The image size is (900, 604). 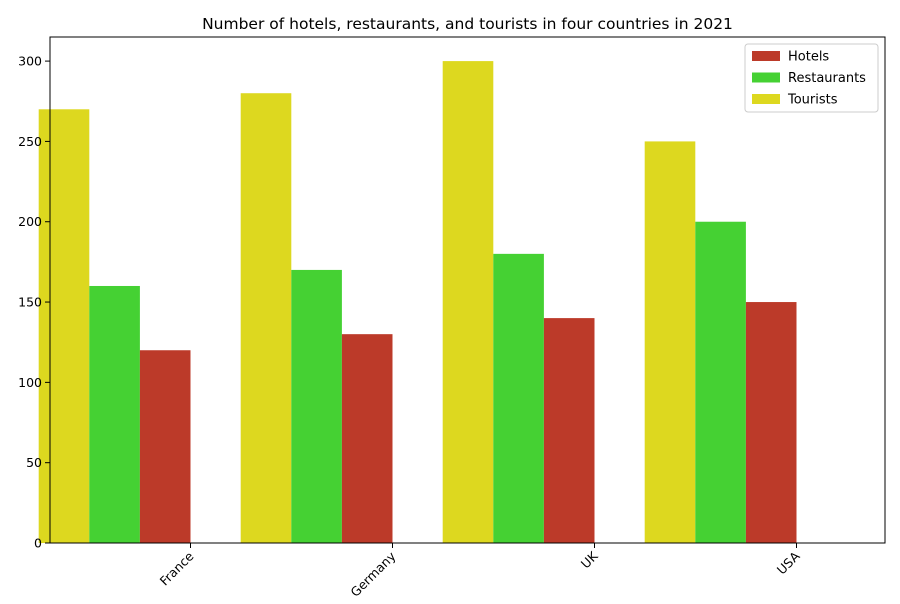 What do you see at coordinates (266, 318) in the screenshot?
I see `bar-tourists-germany` at bounding box center [266, 318].